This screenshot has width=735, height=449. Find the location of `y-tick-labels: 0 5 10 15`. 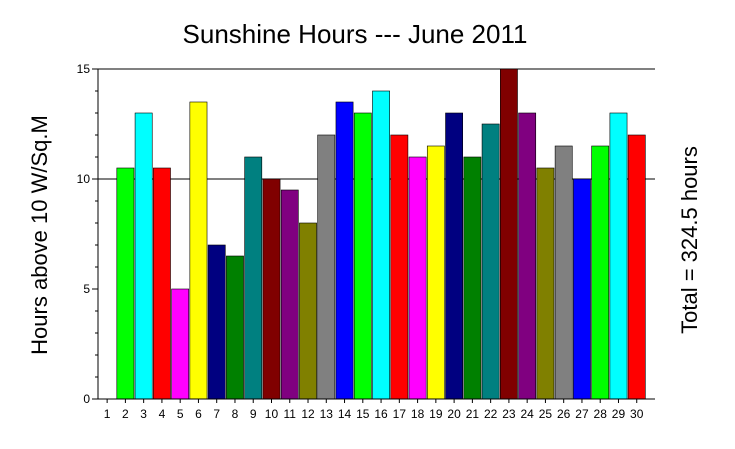

y-tick-labels: 0 5 10 15 is located at coordinates (84, 234).